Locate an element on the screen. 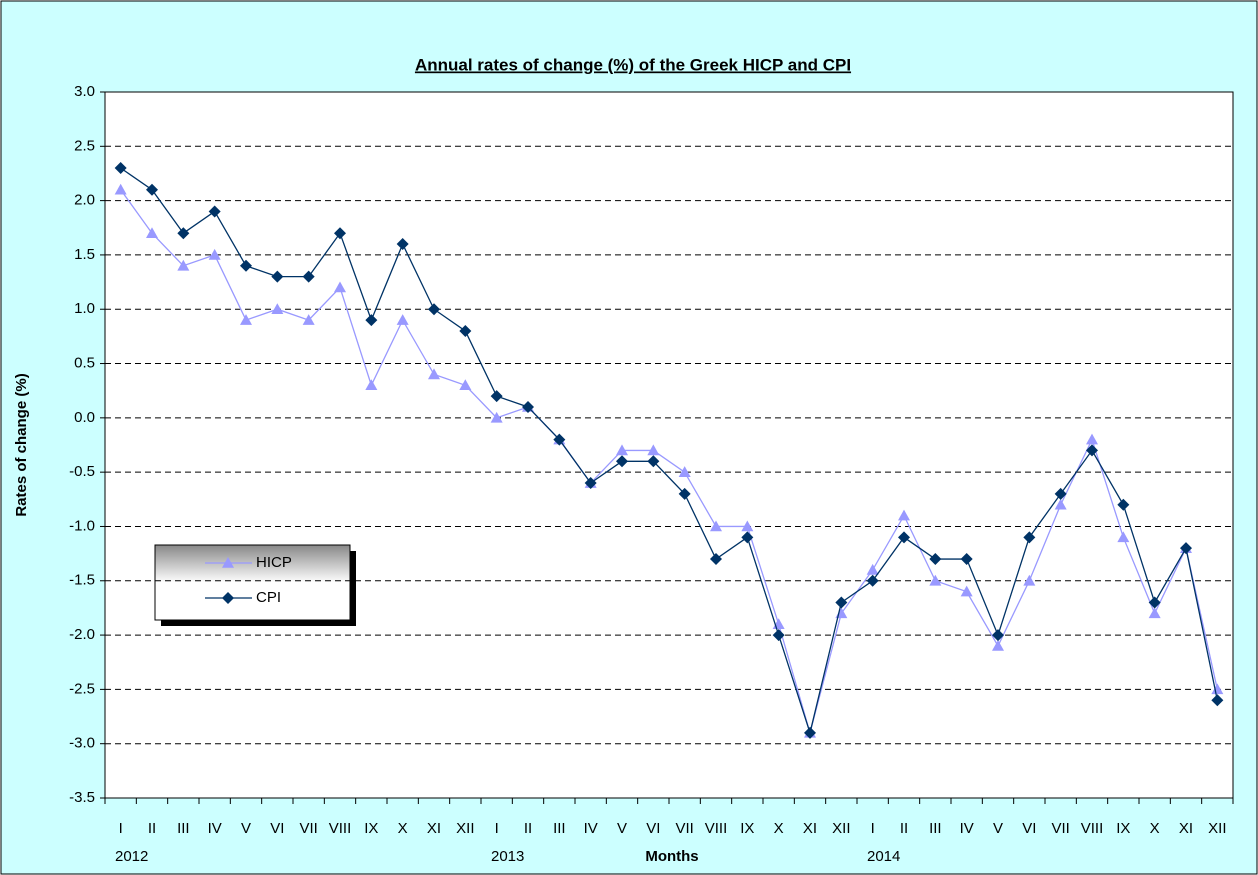  y-tick-label: -1.5 is located at coordinates (82, 580).